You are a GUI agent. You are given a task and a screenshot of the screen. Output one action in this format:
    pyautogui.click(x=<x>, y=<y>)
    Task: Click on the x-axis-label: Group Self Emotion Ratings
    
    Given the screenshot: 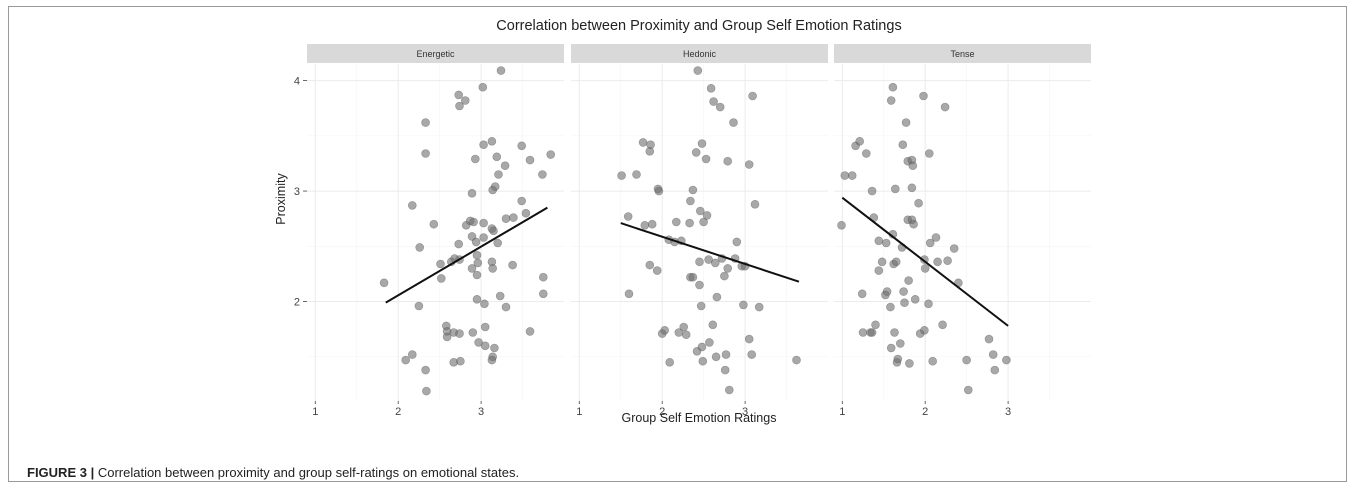 What is the action you would take?
    pyautogui.click(x=699, y=418)
    